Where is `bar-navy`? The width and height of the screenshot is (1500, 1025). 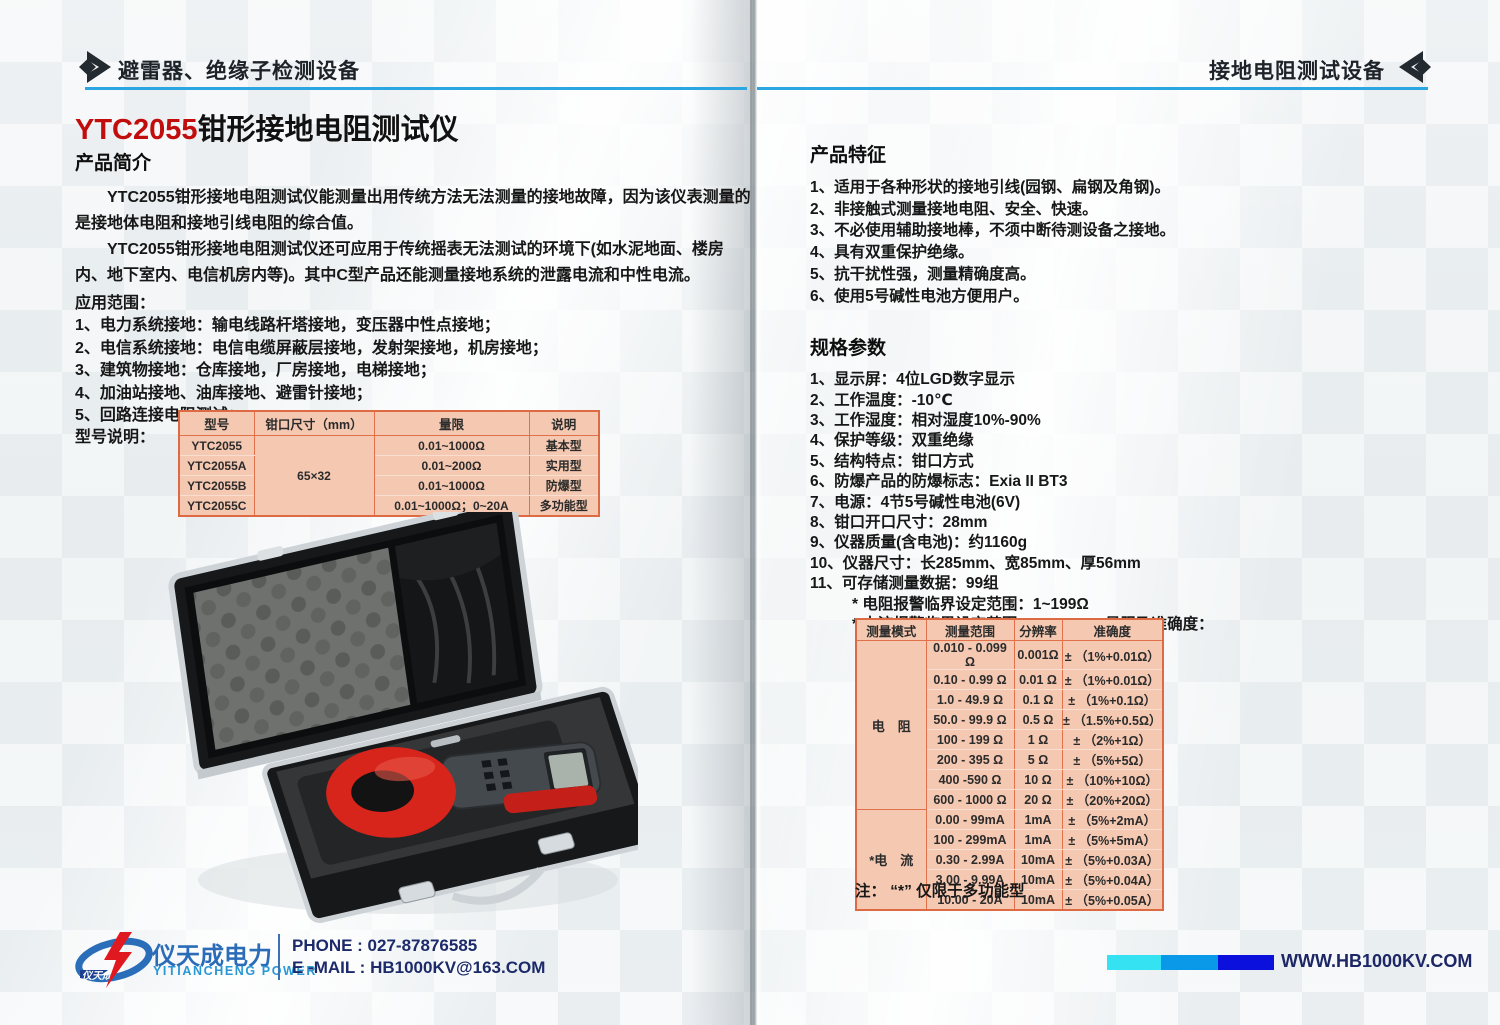 bar-navy is located at coordinates (1246, 962).